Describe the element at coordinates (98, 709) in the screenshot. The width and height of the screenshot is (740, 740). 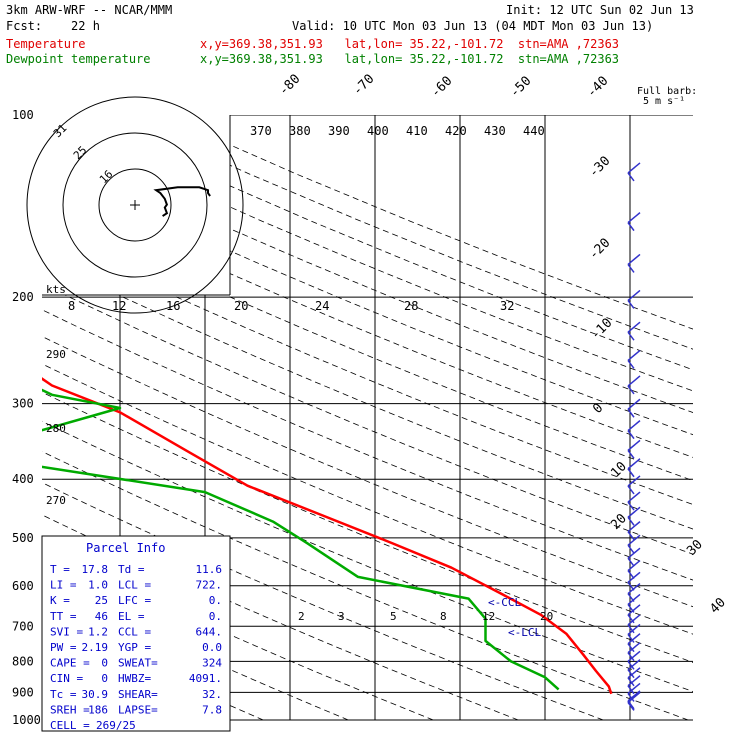
I see `parcel-field-value: 186` at that location.